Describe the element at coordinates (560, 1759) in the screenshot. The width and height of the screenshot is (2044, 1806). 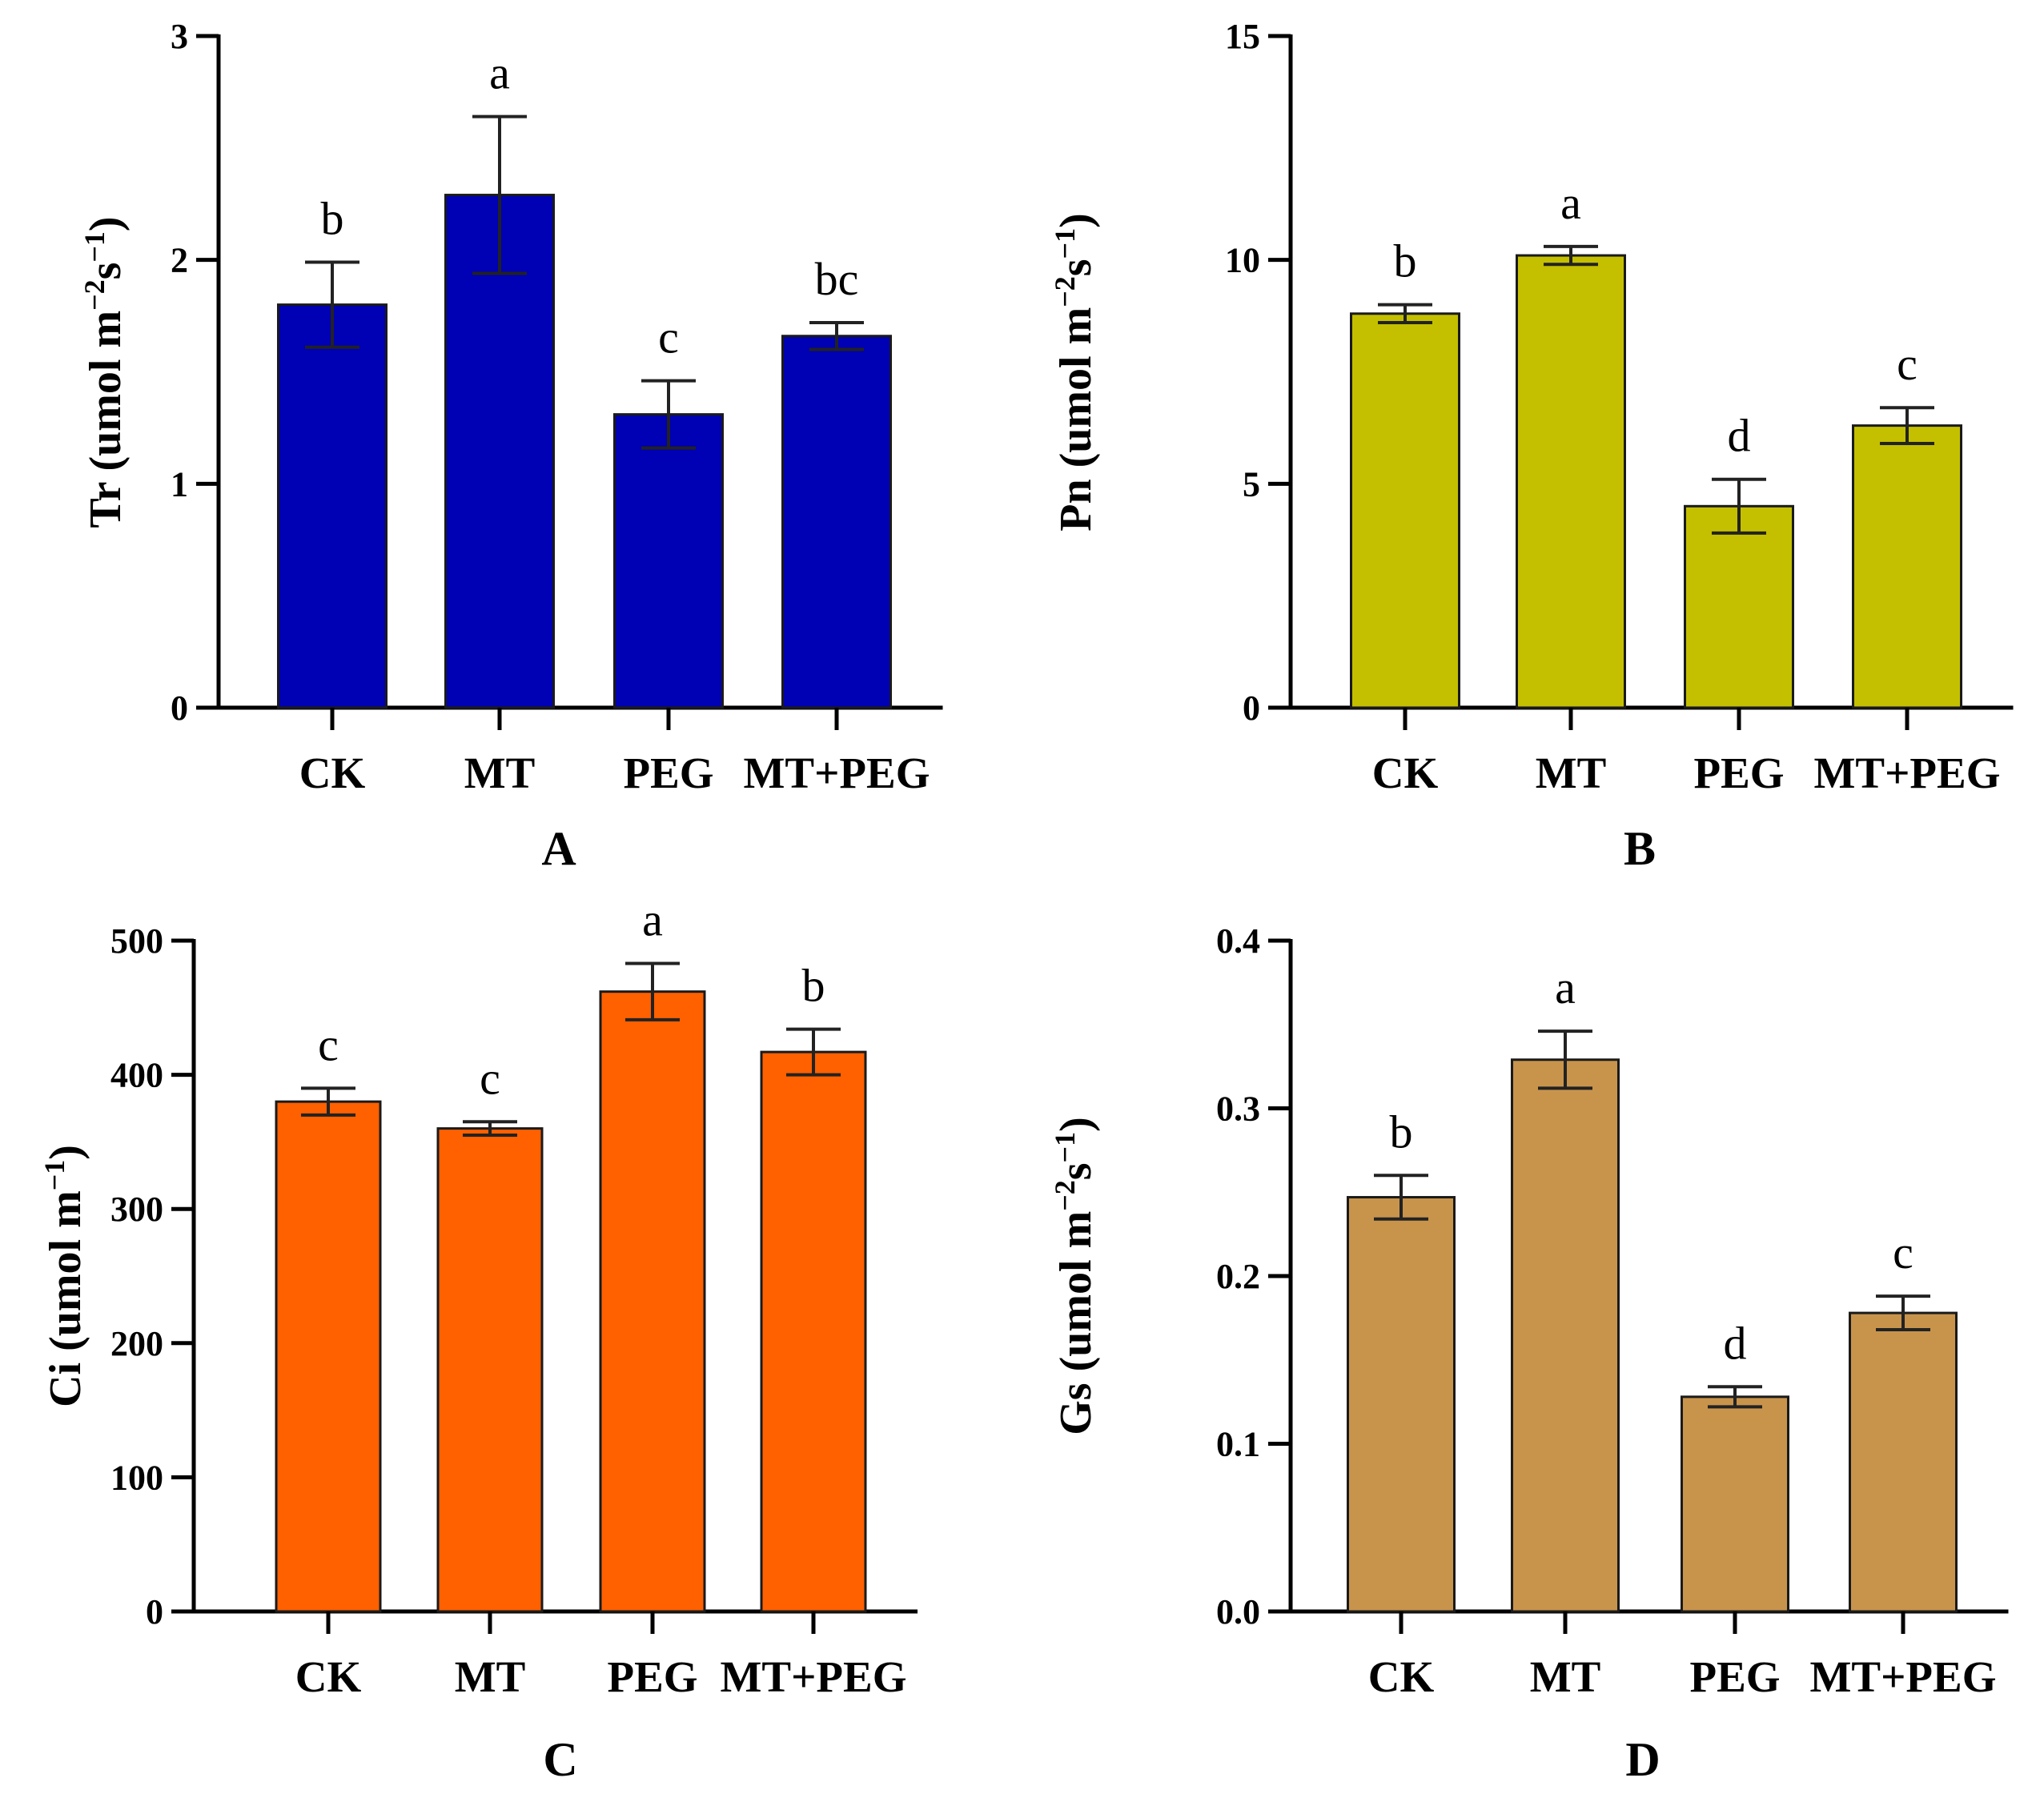
I see `panel-label: C` at that location.